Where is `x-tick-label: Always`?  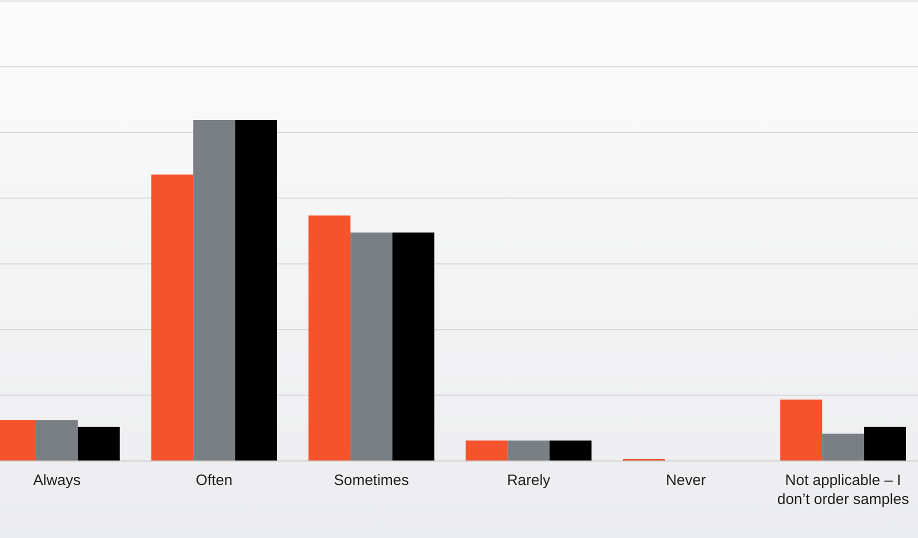
x-tick-label: Always is located at coordinates (57, 480).